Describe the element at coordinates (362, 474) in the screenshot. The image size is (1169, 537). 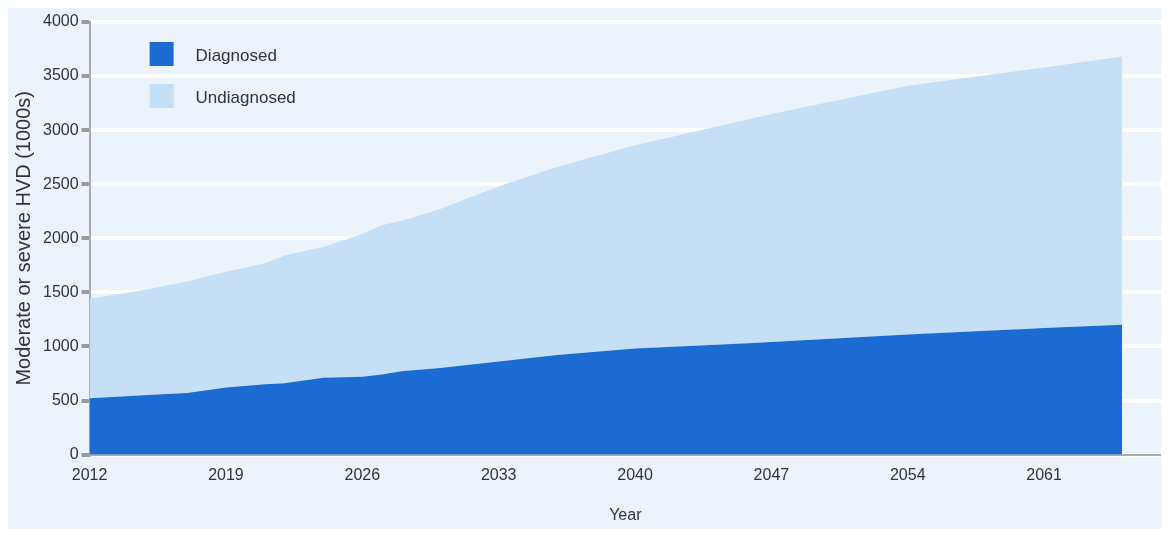
I see `x-tick-label: 2026` at that location.